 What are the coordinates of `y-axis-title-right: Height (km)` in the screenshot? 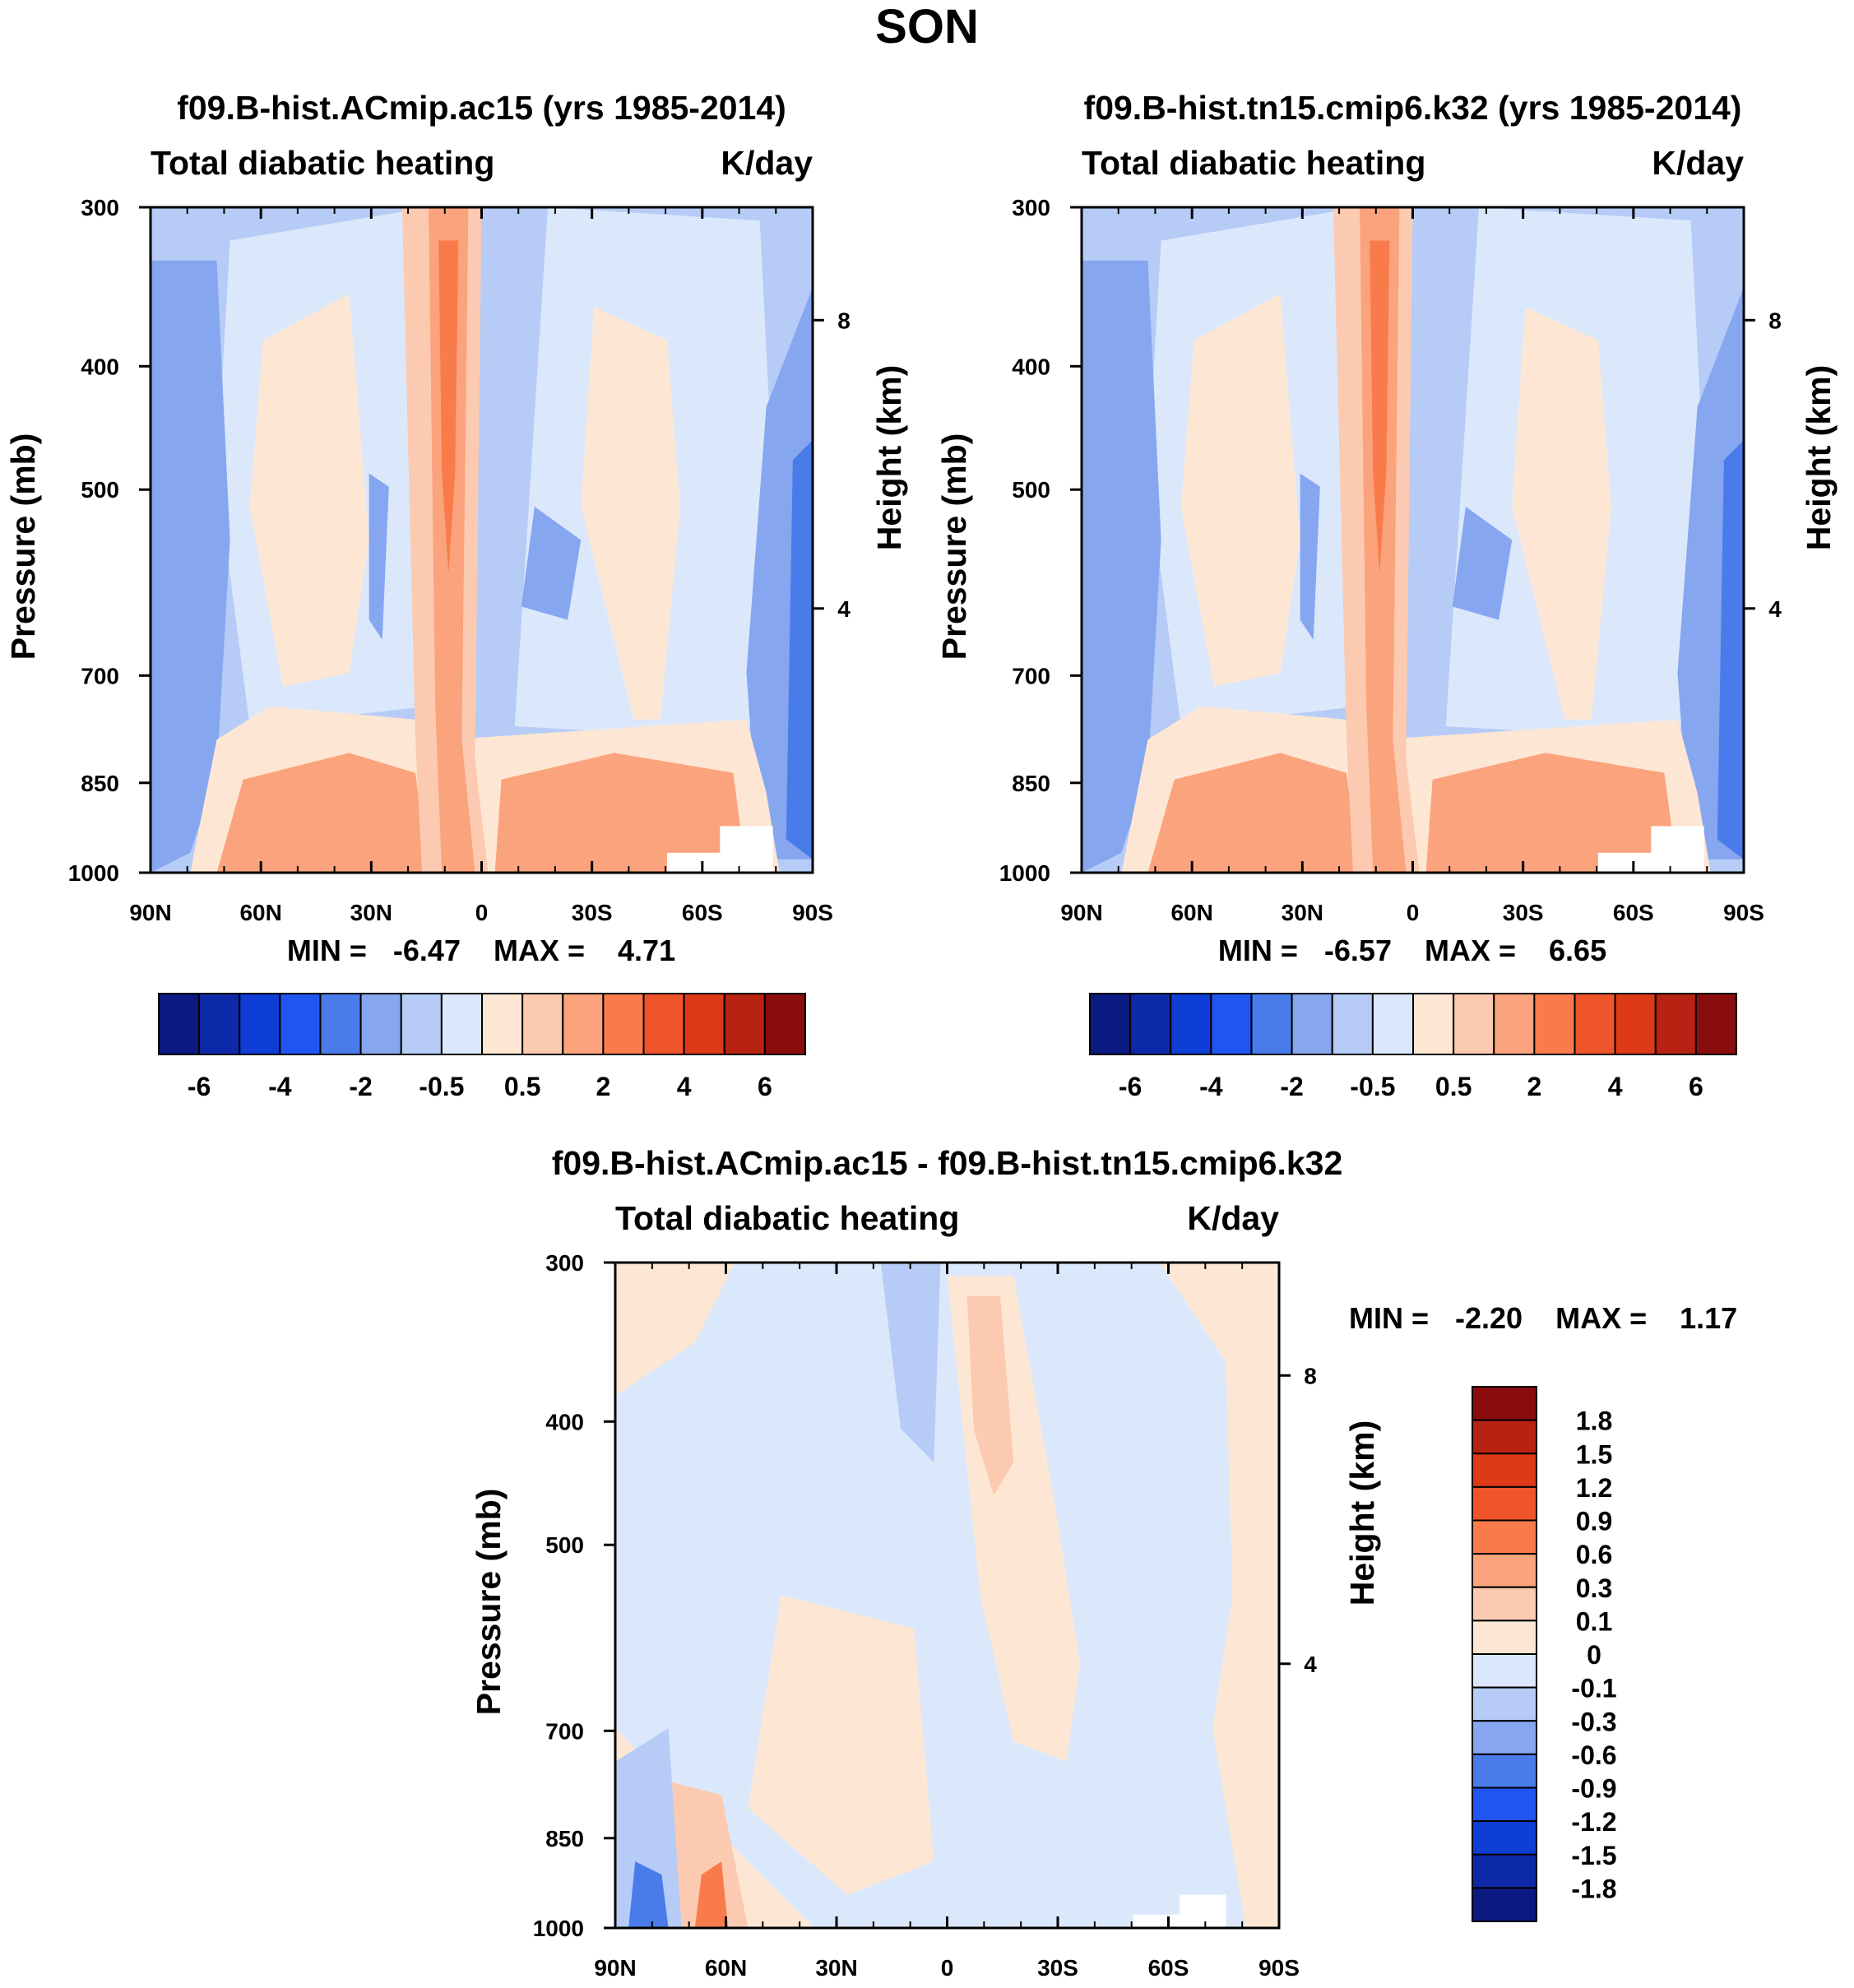 It's located at (1819, 458).